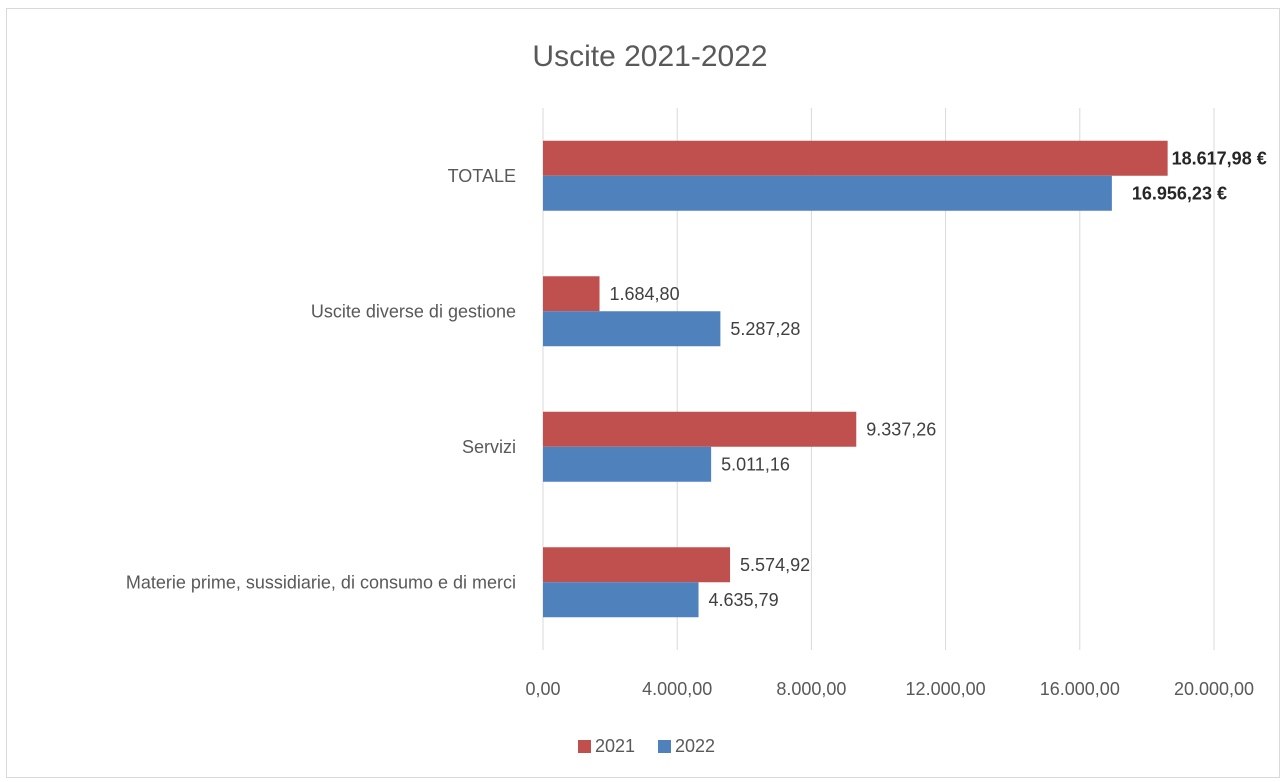 The height and width of the screenshot is (782, 1287). Describe the element at coordinates (482, 176) in the screenshot. I see `category-label-3: TOTALE` at that location.